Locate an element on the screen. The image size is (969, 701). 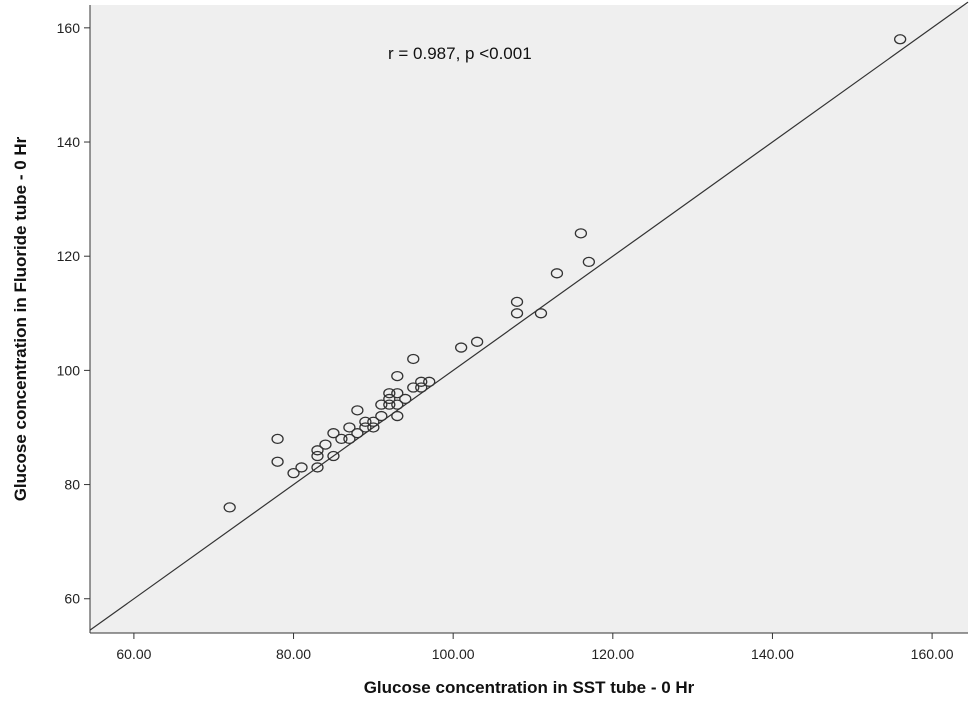
x-tick-label: 80.00 is located at coordinates (293, 654).